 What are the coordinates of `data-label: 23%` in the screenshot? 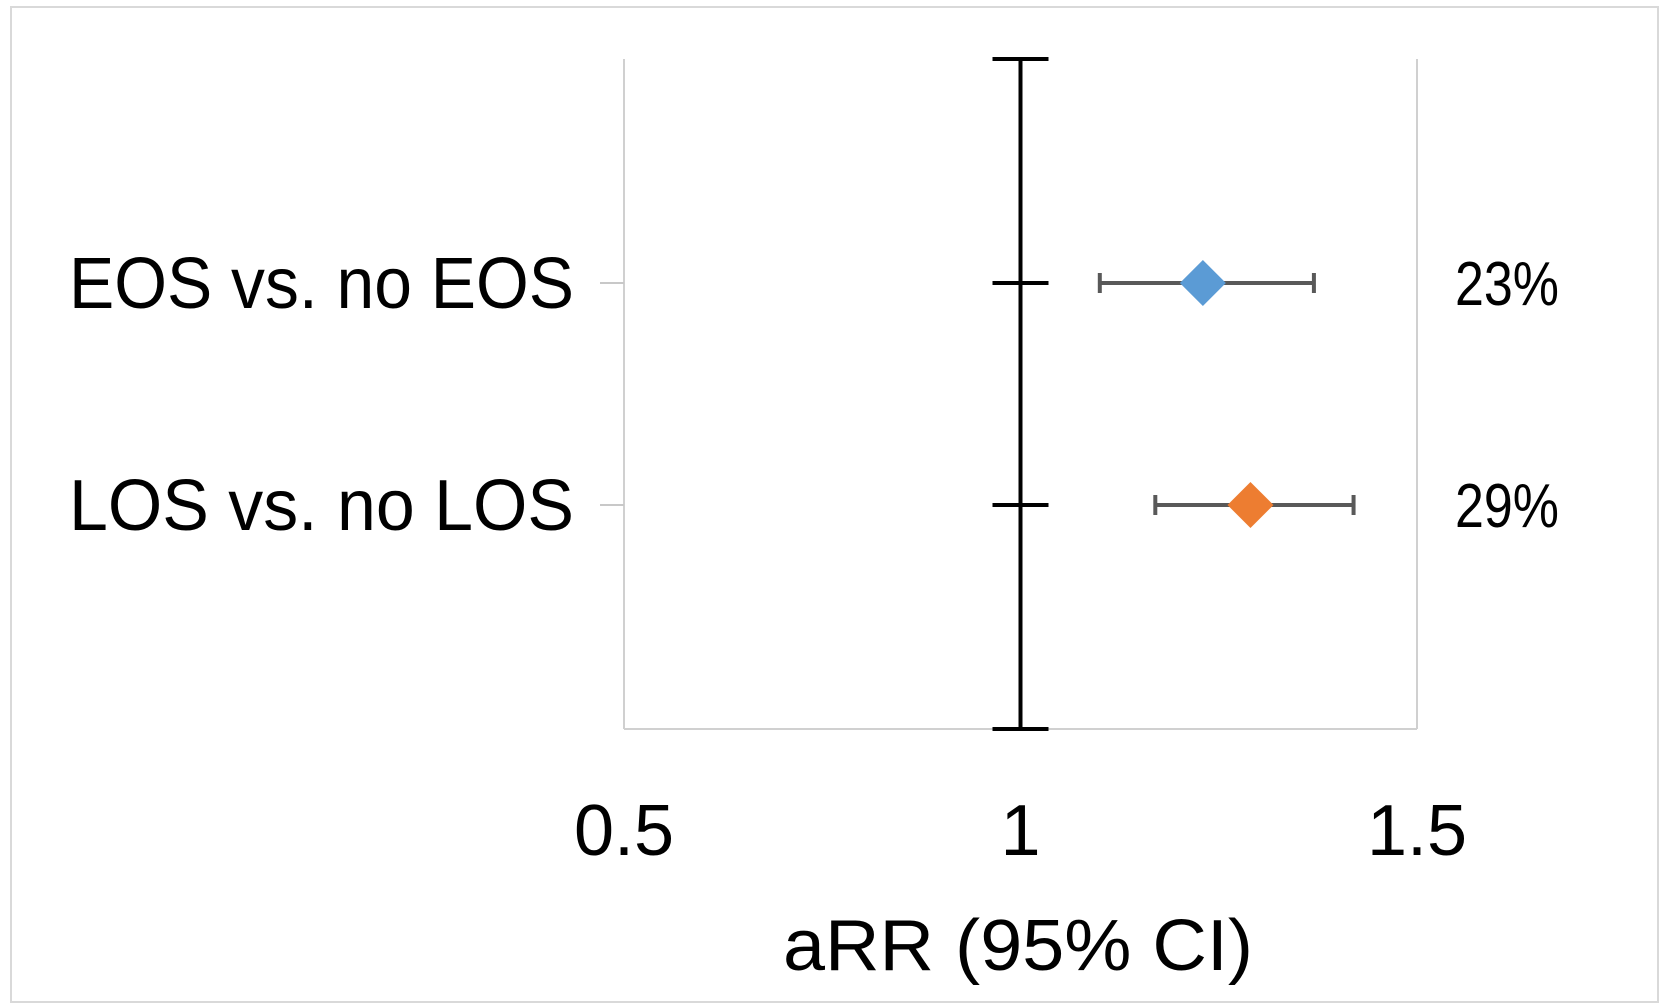 It's located at (1507, 284).